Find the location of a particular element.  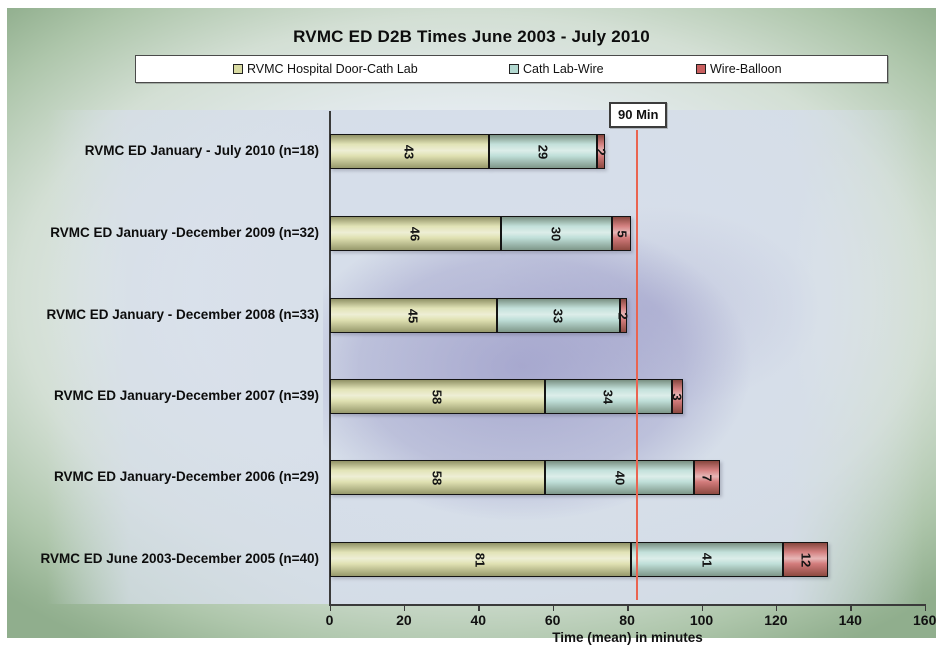

legend-label: RVMC Hospital Door-Cath Lab is located at coordinates (332, 69).